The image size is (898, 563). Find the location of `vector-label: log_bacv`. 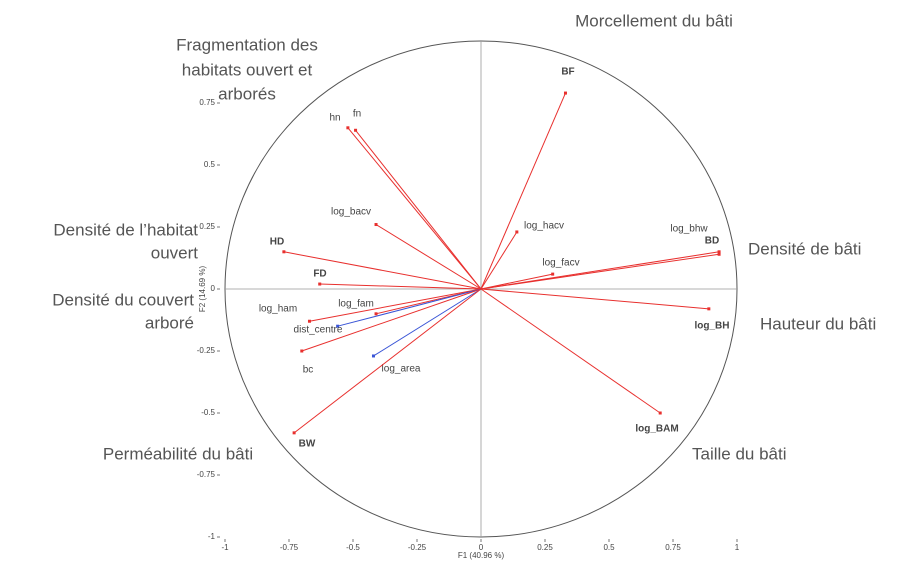

vector-label: log_bacv is located at coordinates (351, 212).